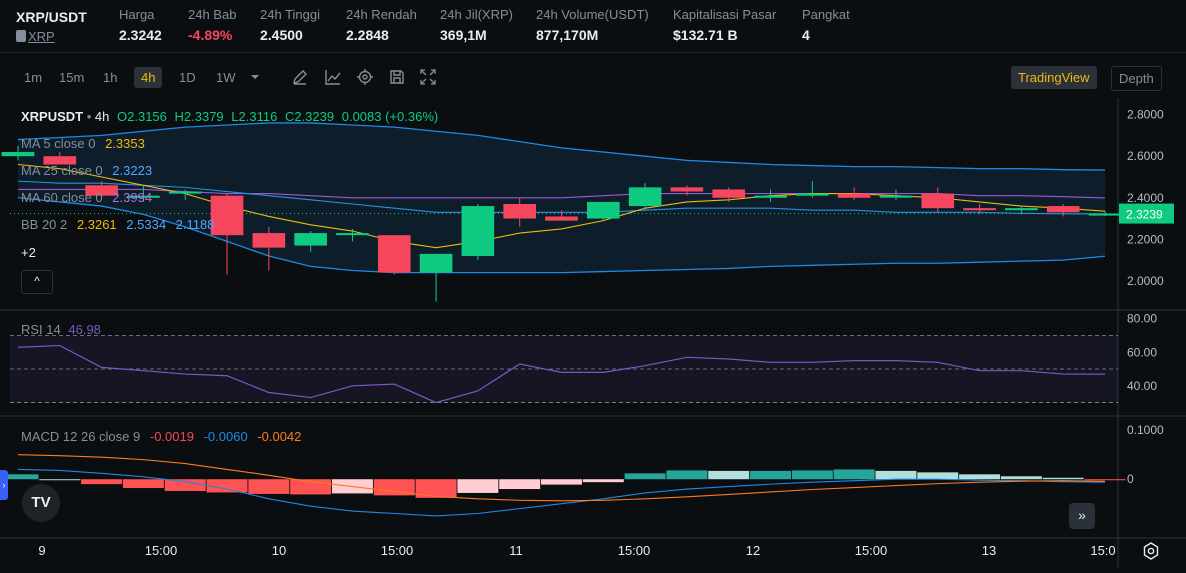  What do you see at coordinates (58, 143) in the screenshot?
I see `ma5-label: MA 5 close 0` at bounding box center [58, 143].